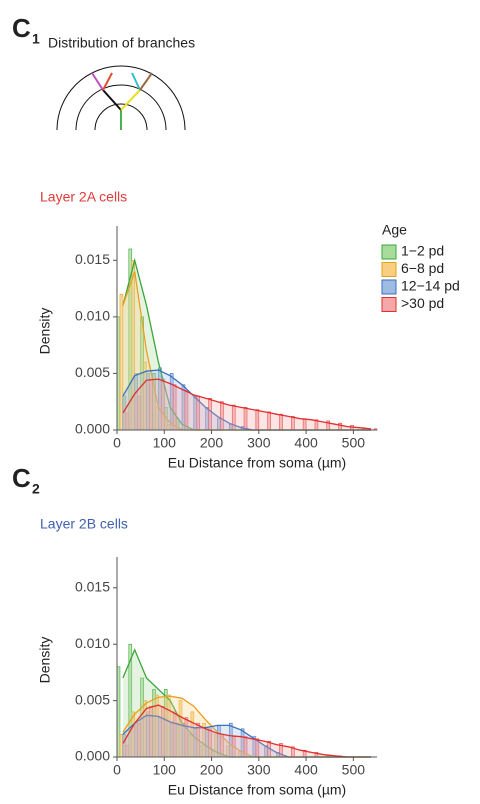 The height and width of the screenshot is (804, 480). Describe the element at coordinates (121, 98) in the screenshot. I see `branch-diagram` at that location.